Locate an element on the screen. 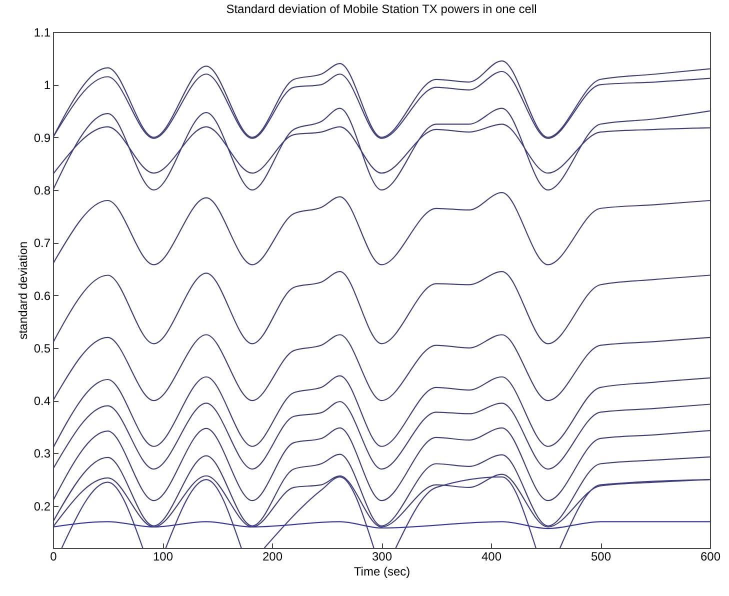 The width and height of the screenshot is (729, 596). y-tick-label: 0.2 is located at coordinates (42, 506).